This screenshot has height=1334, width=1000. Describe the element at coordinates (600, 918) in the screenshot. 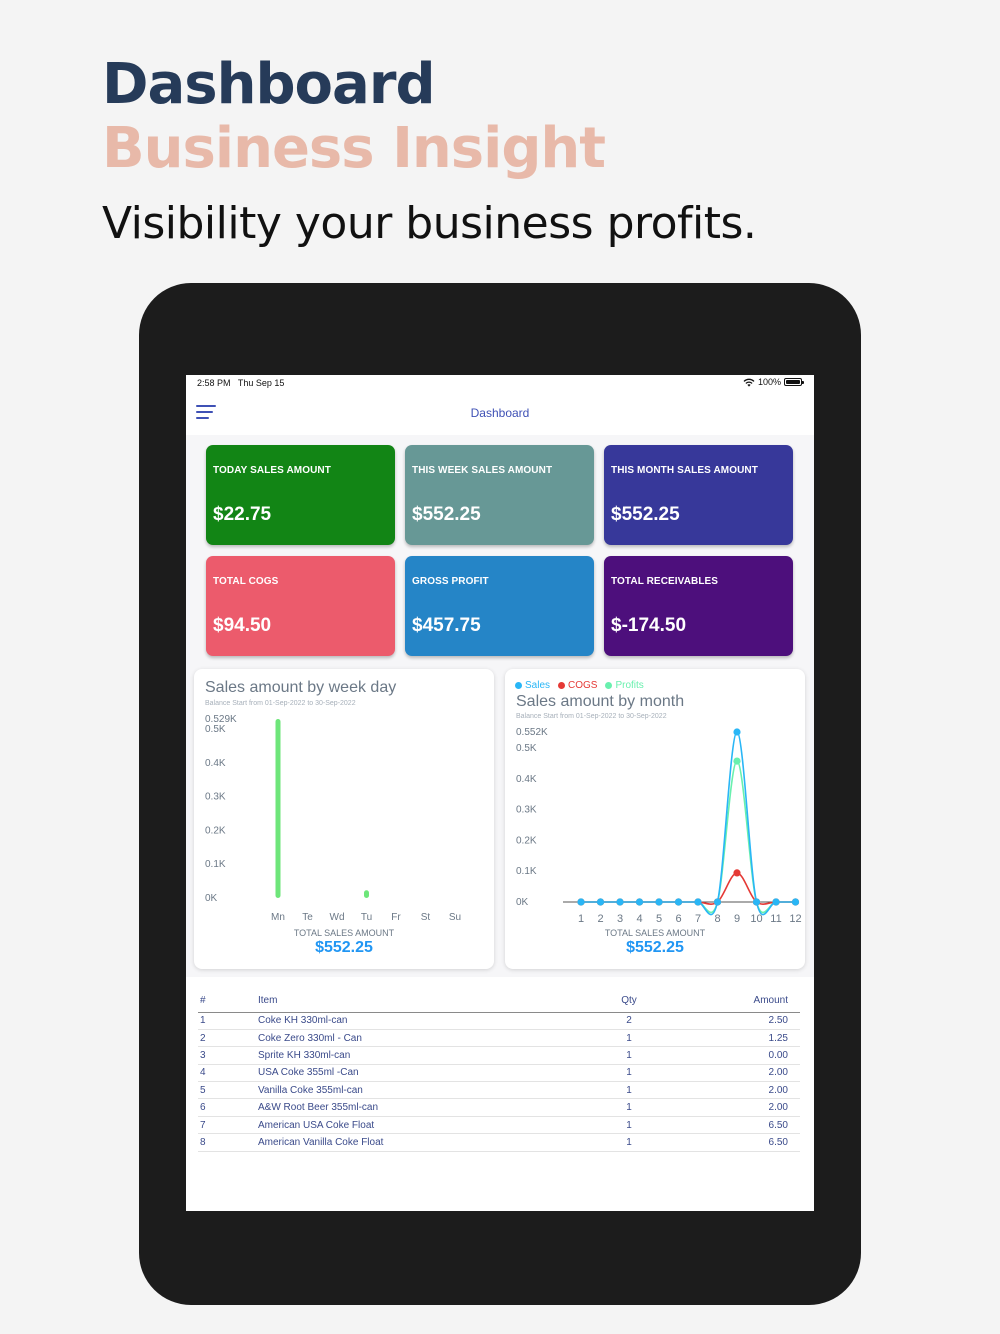

I see `x-tick-label: 2` at that location.